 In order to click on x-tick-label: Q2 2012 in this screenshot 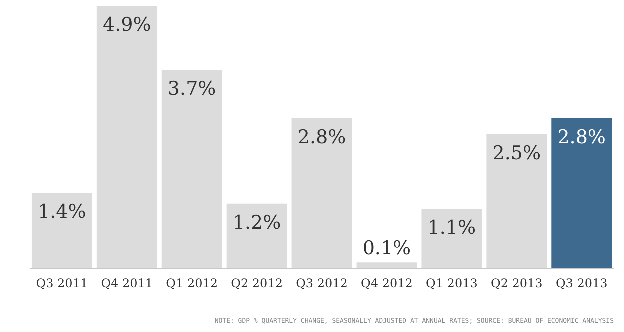, I will do `click(257, 283)`.